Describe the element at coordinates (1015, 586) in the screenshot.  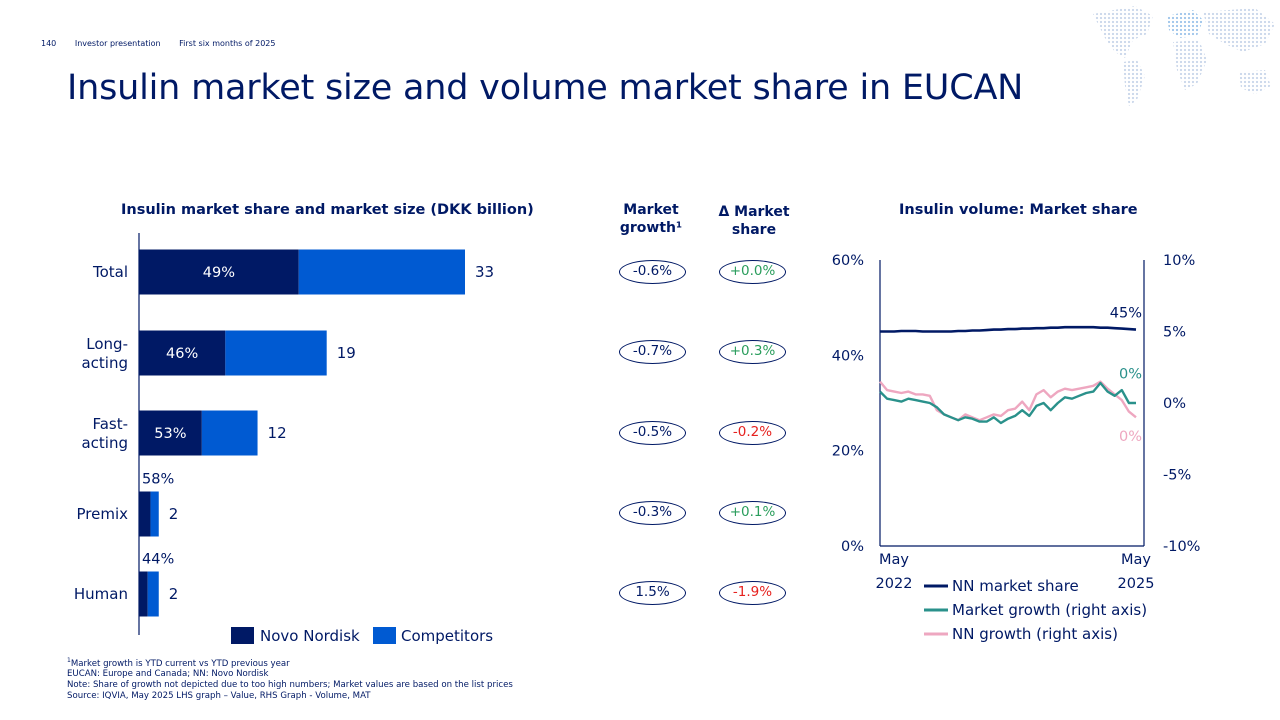
I see `legend-label-0: NN market share` at that location.